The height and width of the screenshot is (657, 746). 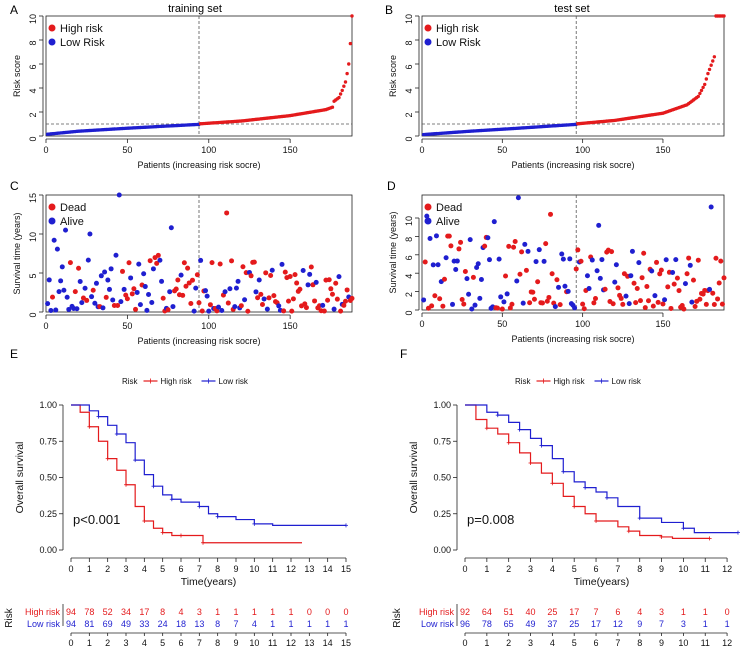 What do you see at coordinates (571, 9) in the screenshot?
I see `panel-b-title: test set` at bounding box center [571, 9].